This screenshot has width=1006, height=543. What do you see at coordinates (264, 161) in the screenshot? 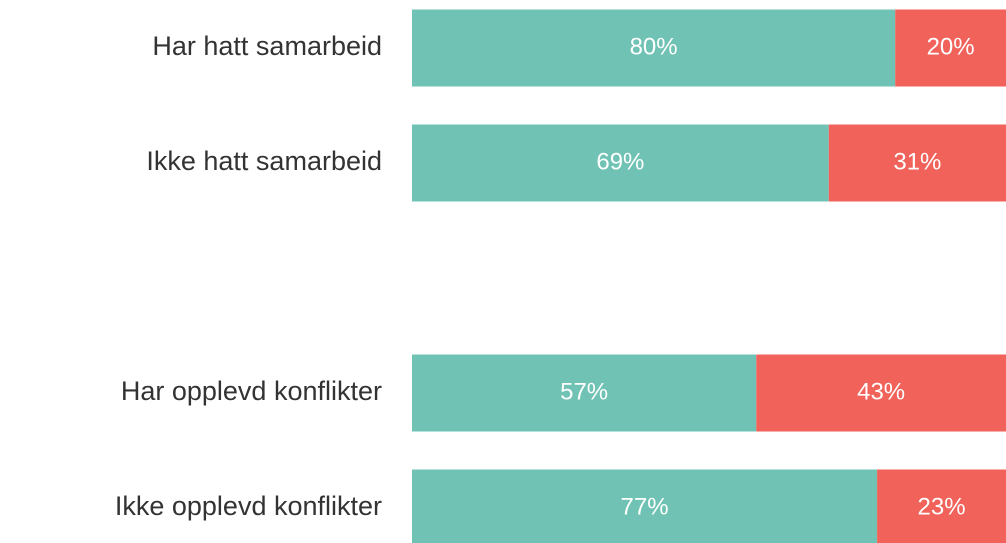
I see `category-label: Ikke hatt samarbeid` at bounding box center [264, 161].